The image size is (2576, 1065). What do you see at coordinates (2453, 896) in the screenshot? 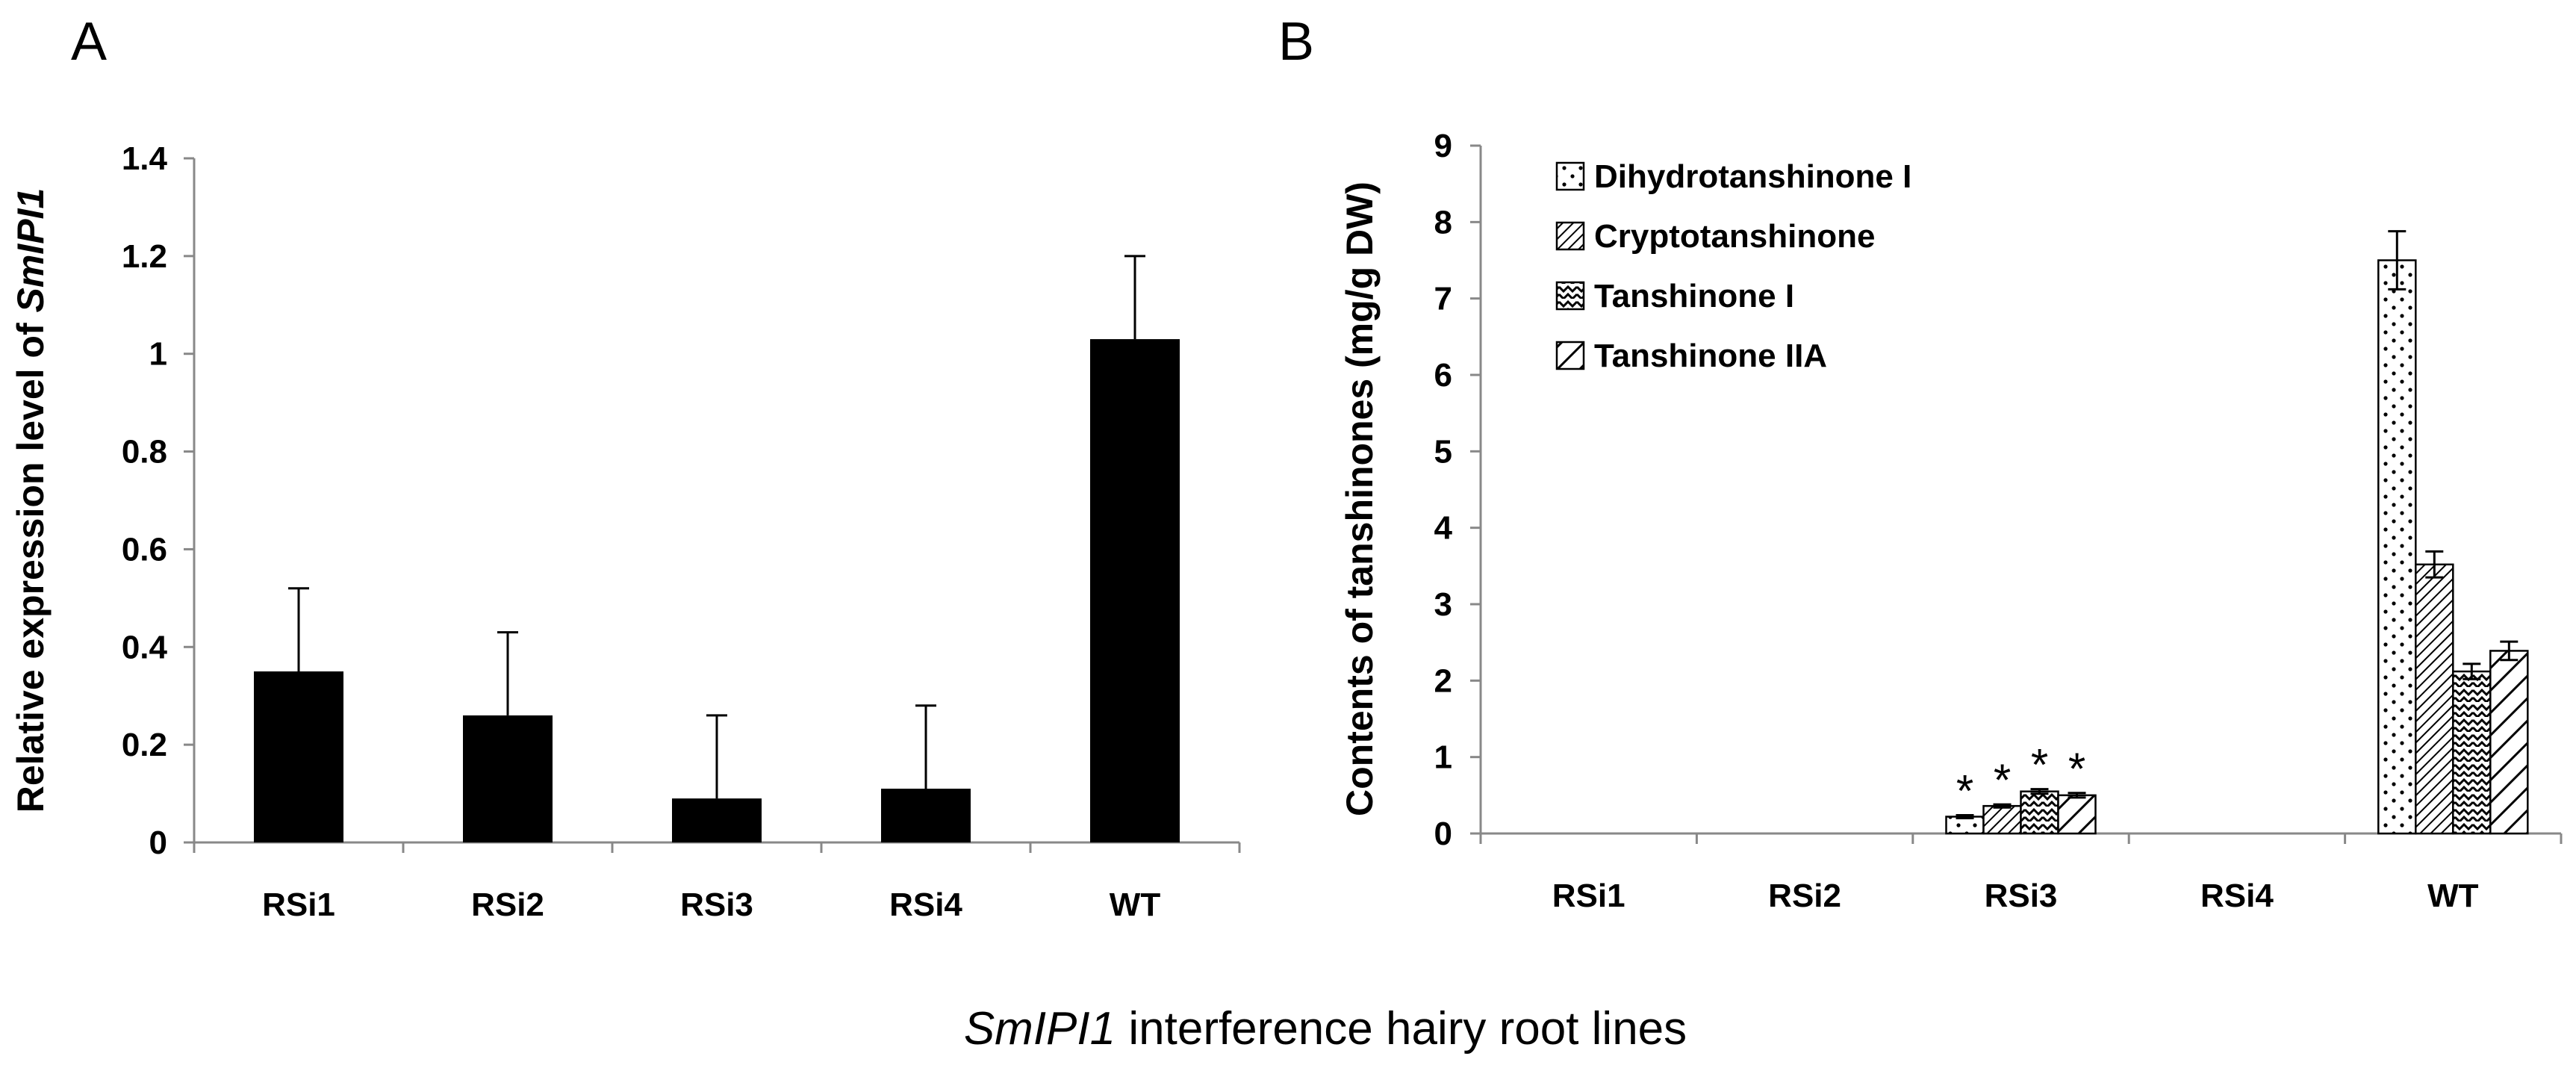
I see `panel-b-category-label-wt: WT` at bounding box center [2453, 896].